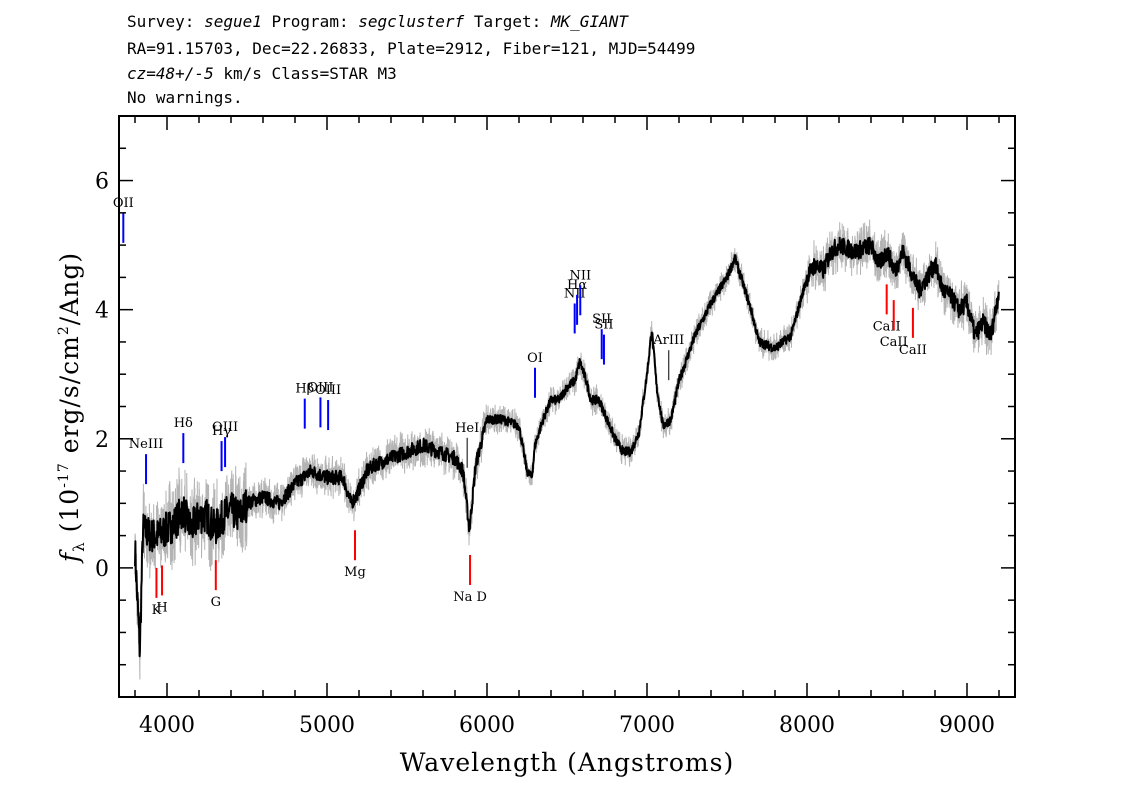  What do you see at coordinates (304, 389) in the screenshot?
I see `emission-line-label-5: Hβ` at bounding box center [304, 389].